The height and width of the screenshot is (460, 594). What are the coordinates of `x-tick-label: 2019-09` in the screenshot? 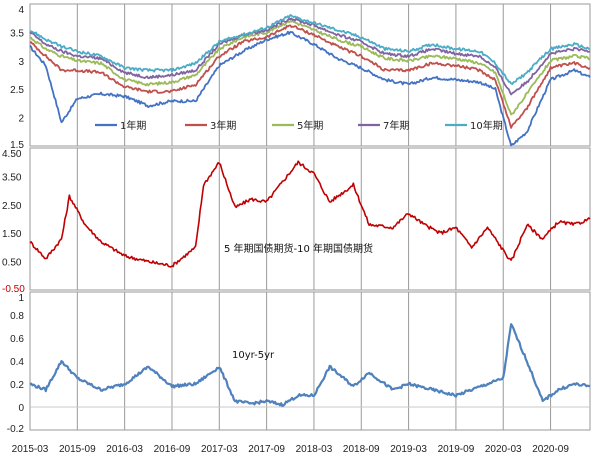 It's located at (456, 449).